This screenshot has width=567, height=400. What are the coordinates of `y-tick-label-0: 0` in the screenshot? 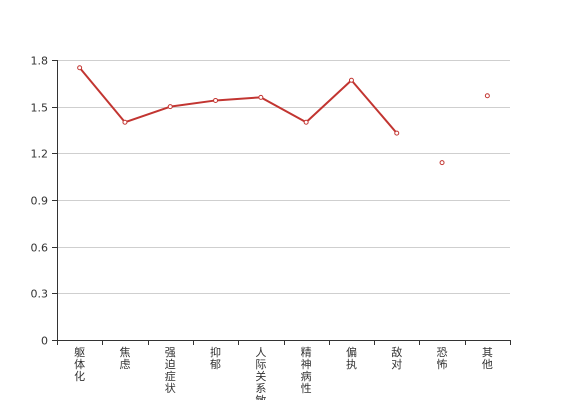 It's located at (44, 341).